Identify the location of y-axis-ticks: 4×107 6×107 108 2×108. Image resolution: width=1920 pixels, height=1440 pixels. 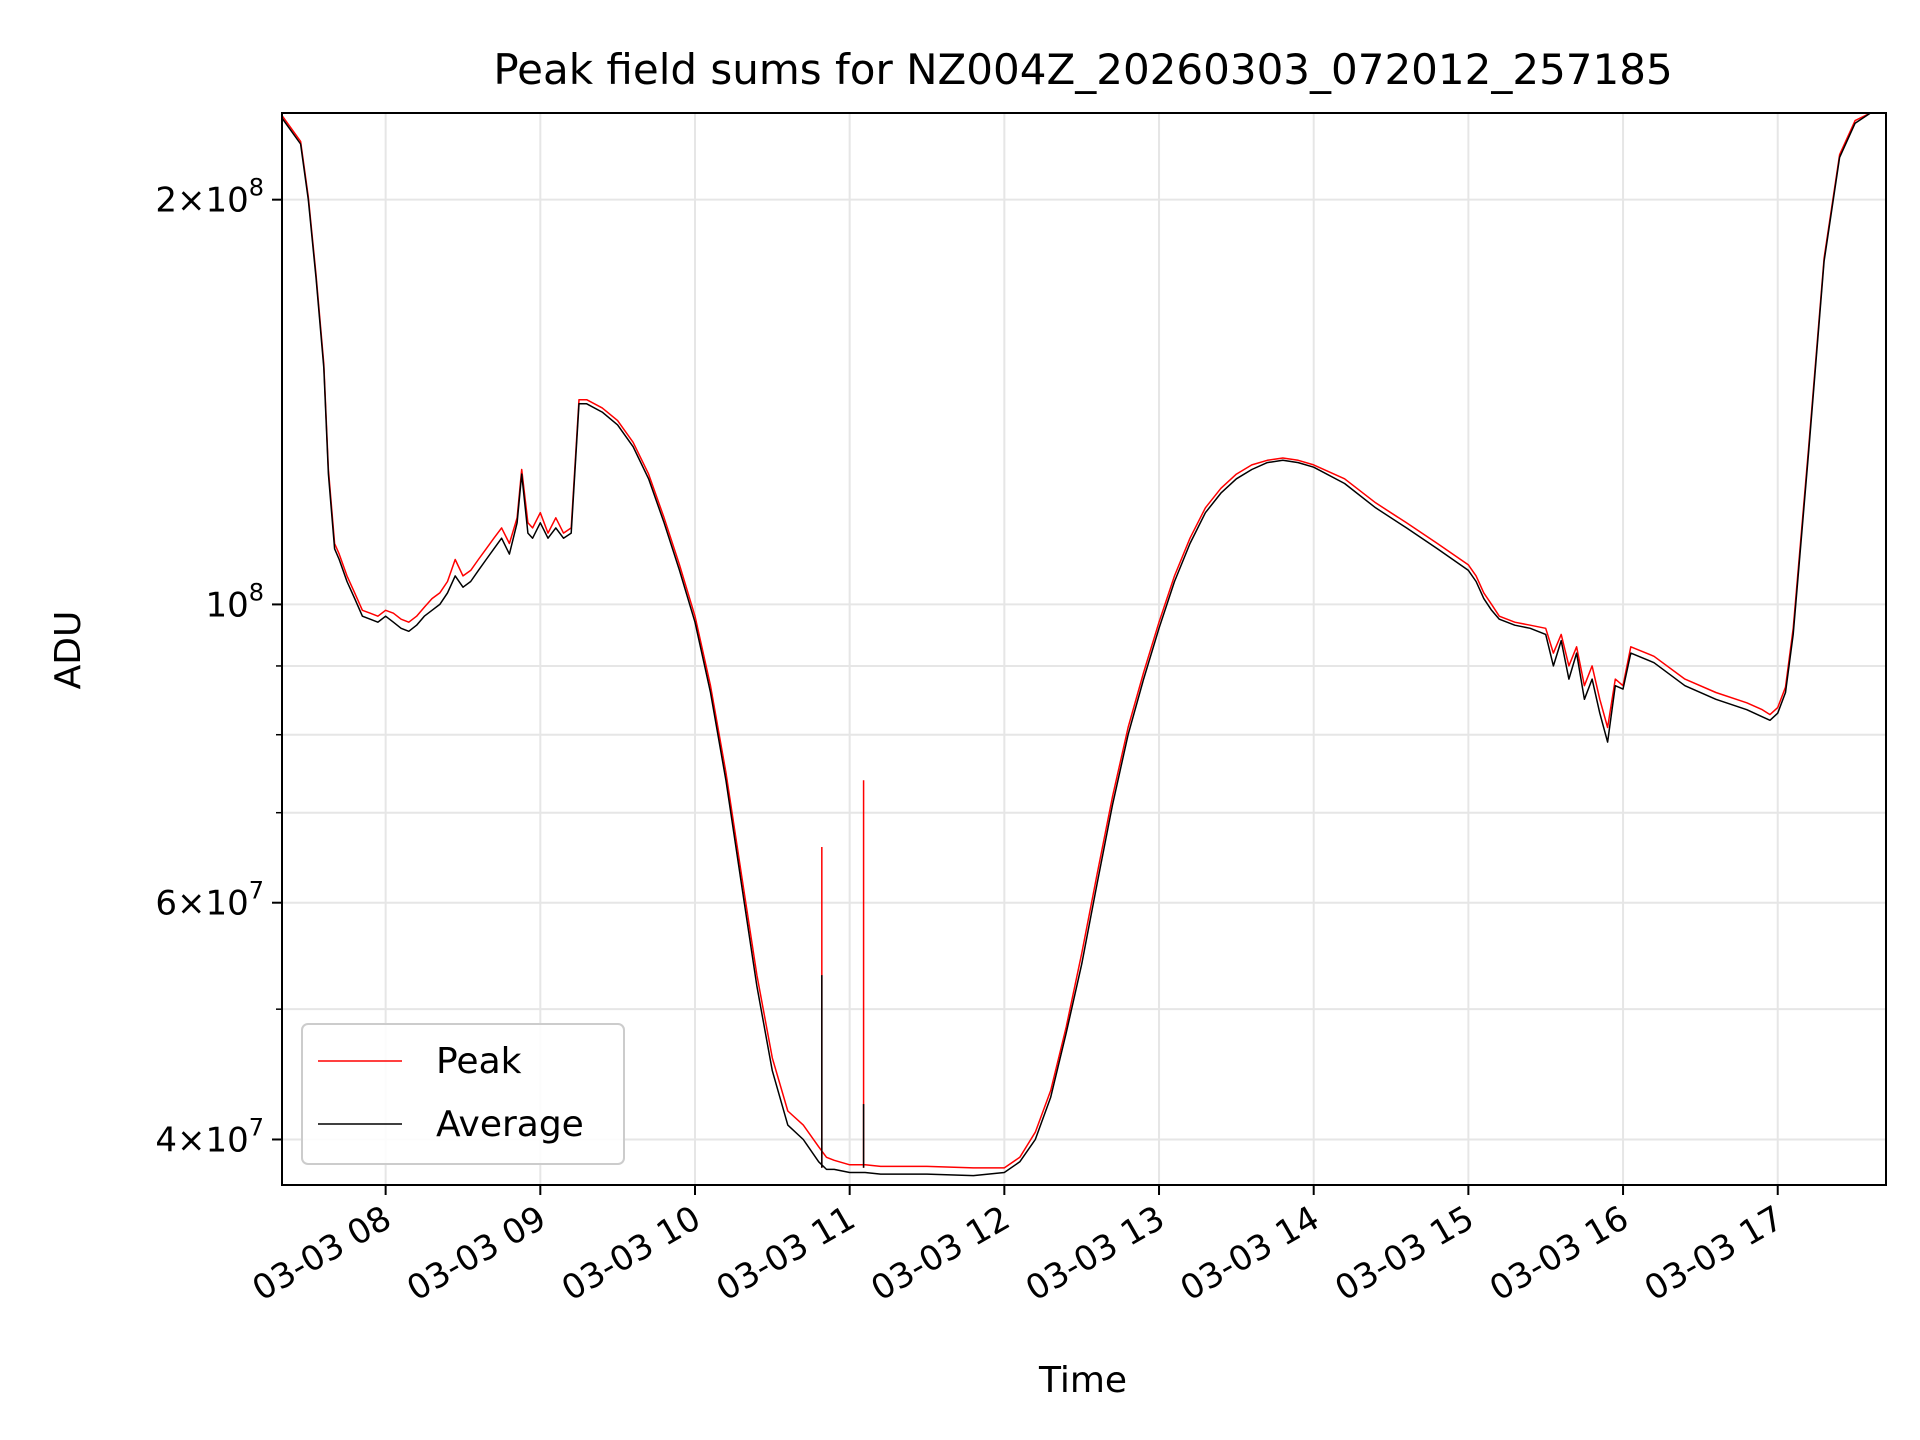
(218, 667).